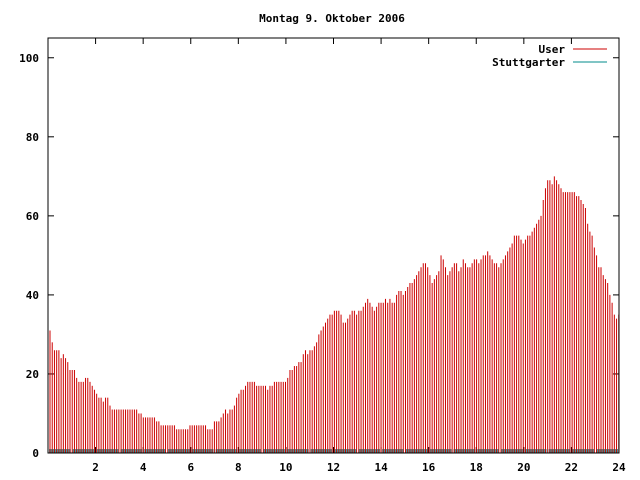 This screenshot has width=640, height=480. I want to click on x-tick-label: 12, so click(333, 467).